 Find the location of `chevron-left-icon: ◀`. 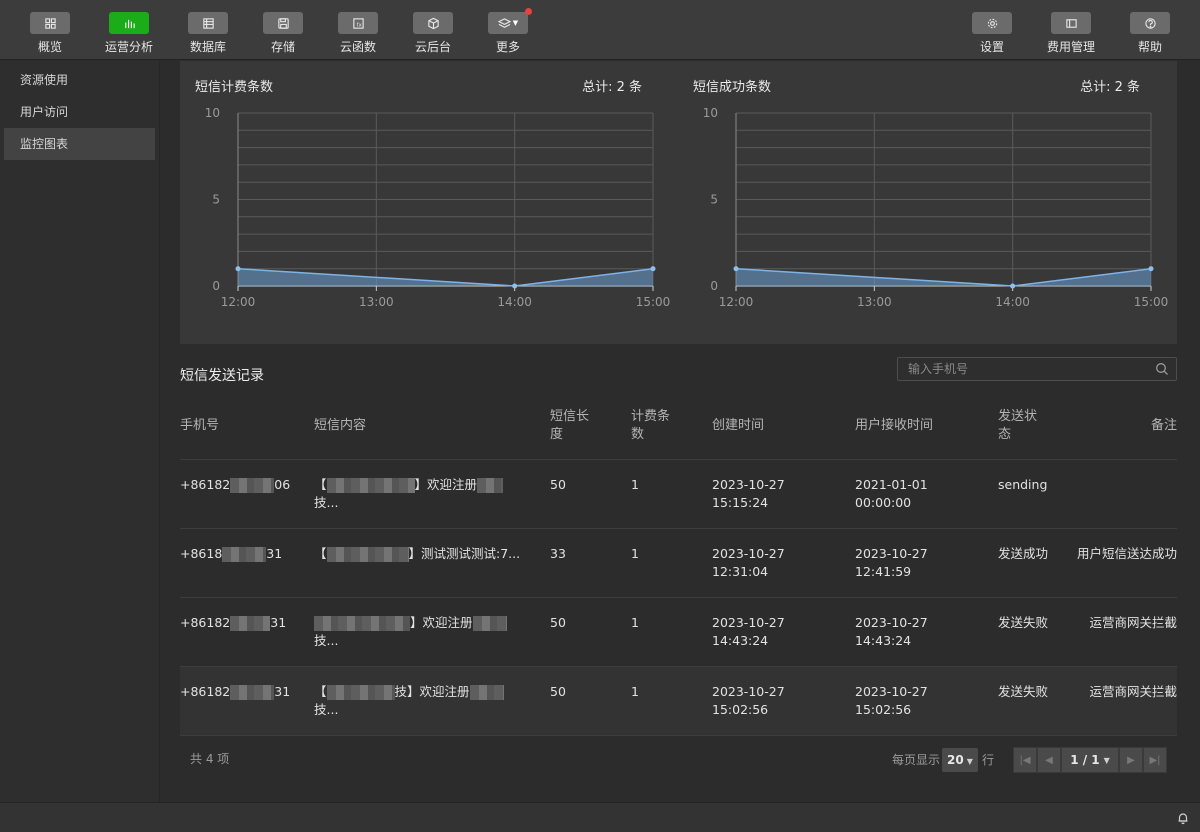

chevron-left-icon: ◀ is located at coordinates (1049, 760).